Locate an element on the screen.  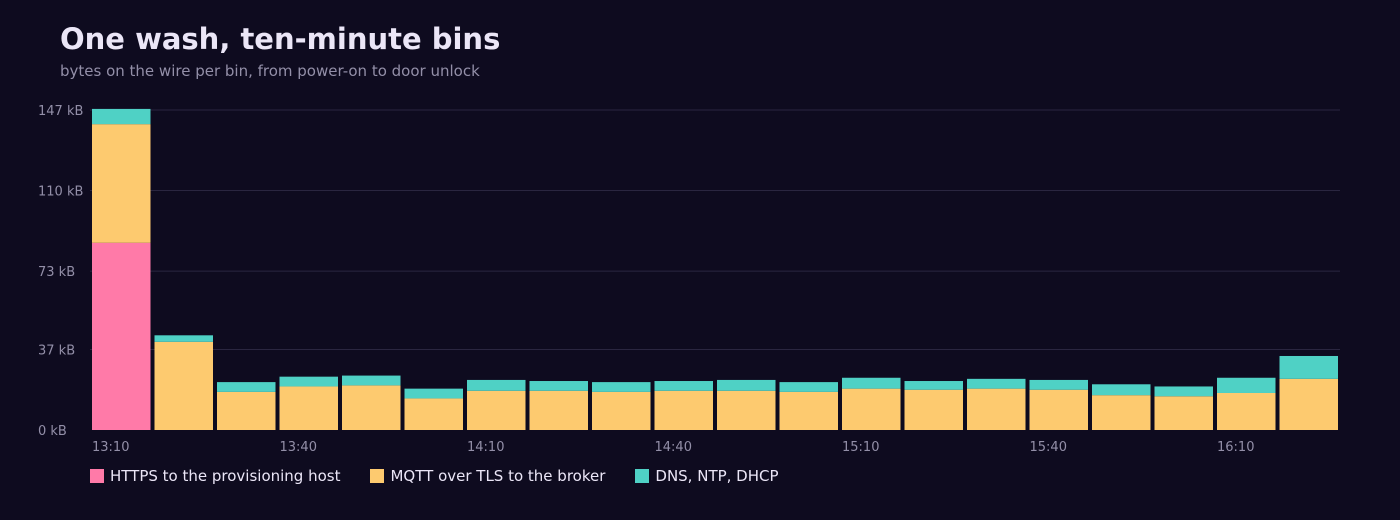
legend-swatch-mqtt is located at coordinates (377, 476).